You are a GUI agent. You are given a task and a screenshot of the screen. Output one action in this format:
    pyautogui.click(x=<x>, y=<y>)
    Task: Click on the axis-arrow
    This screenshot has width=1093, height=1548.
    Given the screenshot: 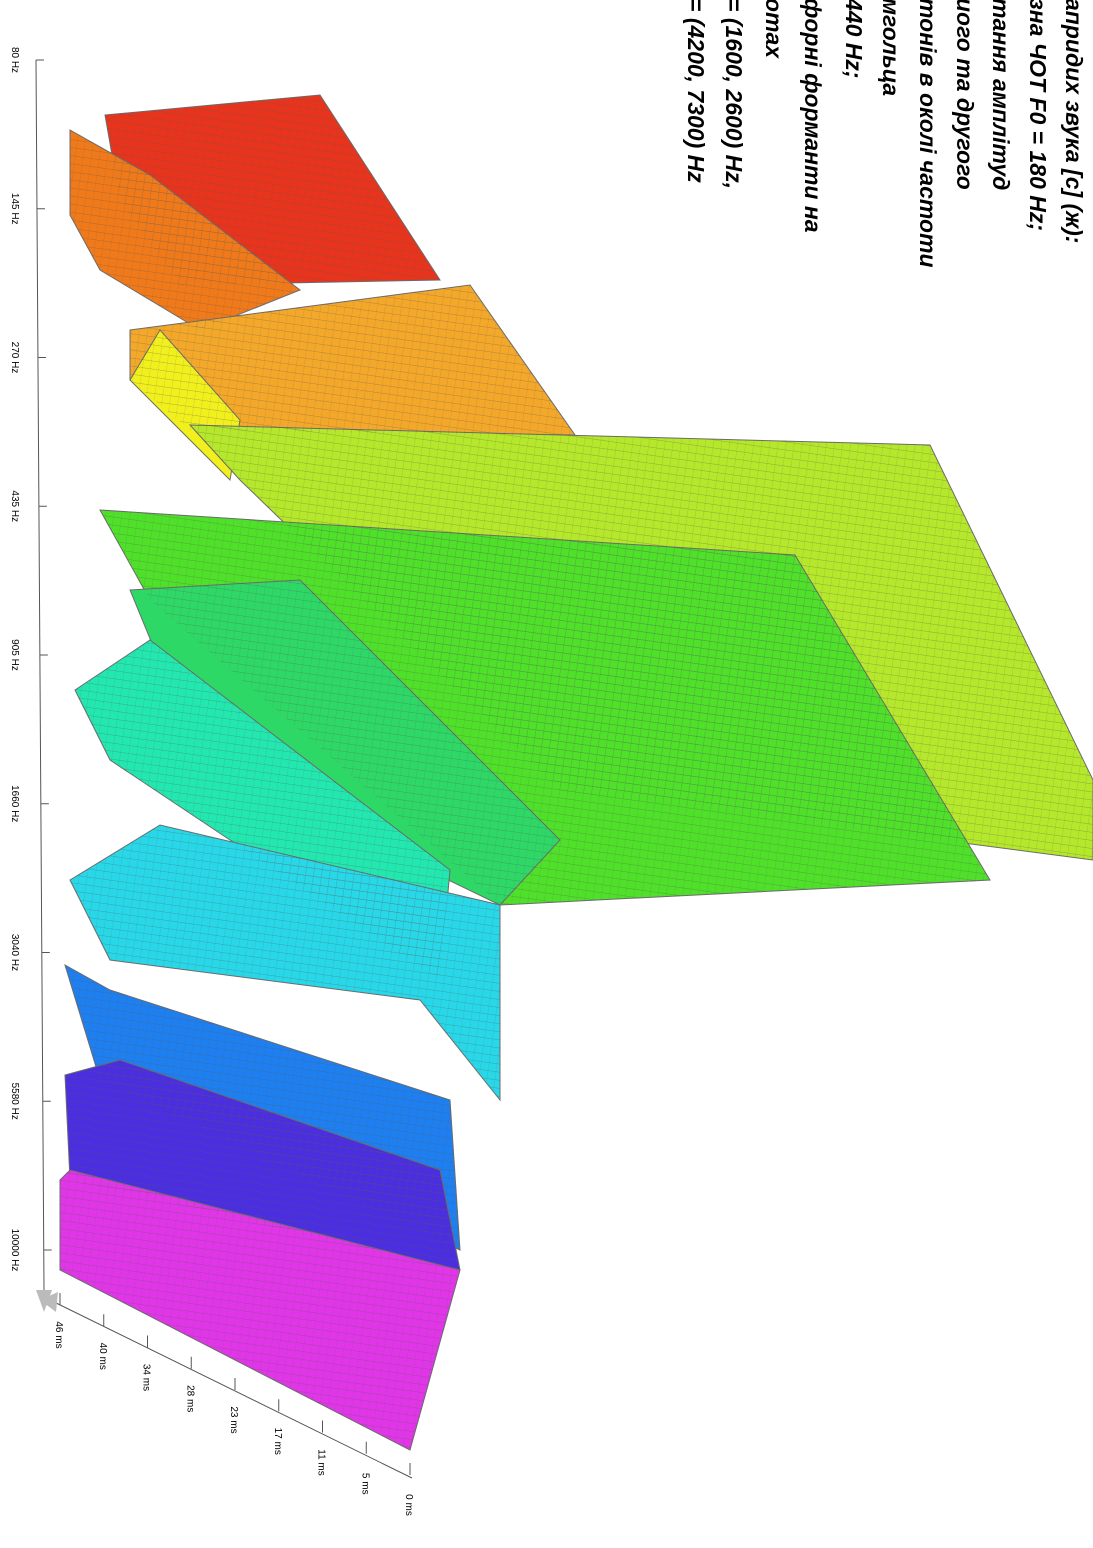 What is the action you would take?
    pyautogui.click(x=49, y=1302)
    